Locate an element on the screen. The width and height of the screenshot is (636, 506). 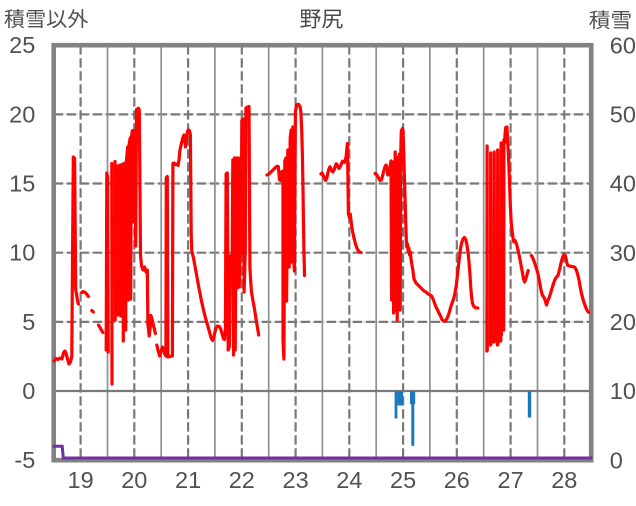
svg-text: 21 is located at coordinates (188, 480).